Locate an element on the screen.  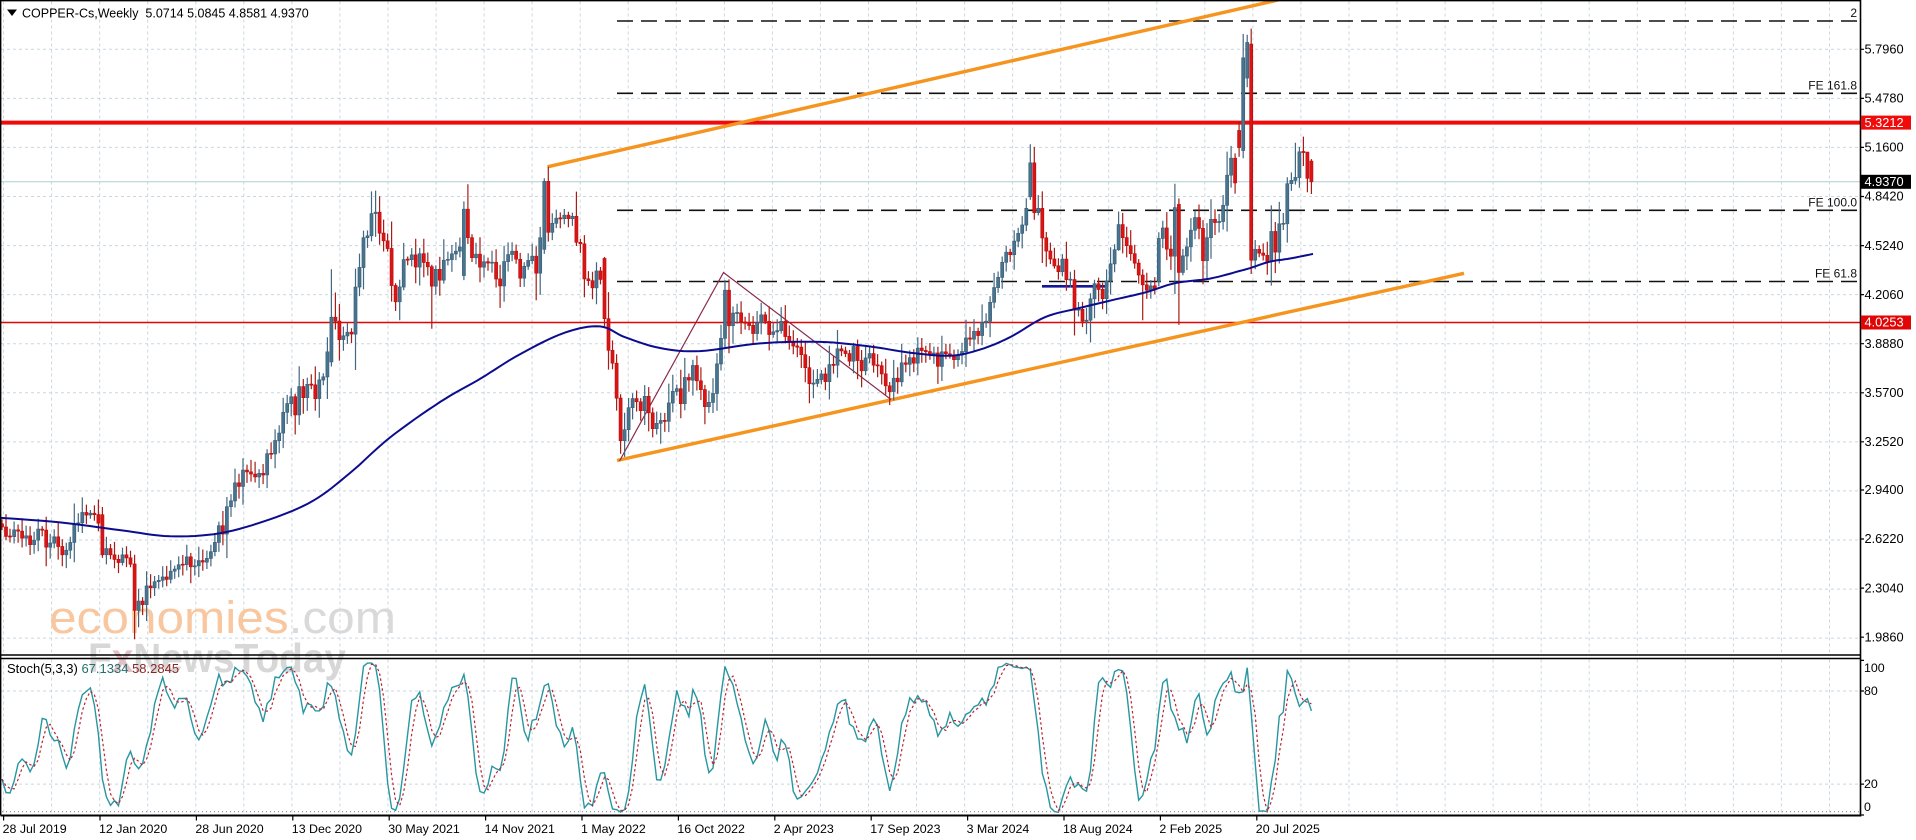
svg-text: 18 Aug 2024 is located at coordinates (1098, 829).